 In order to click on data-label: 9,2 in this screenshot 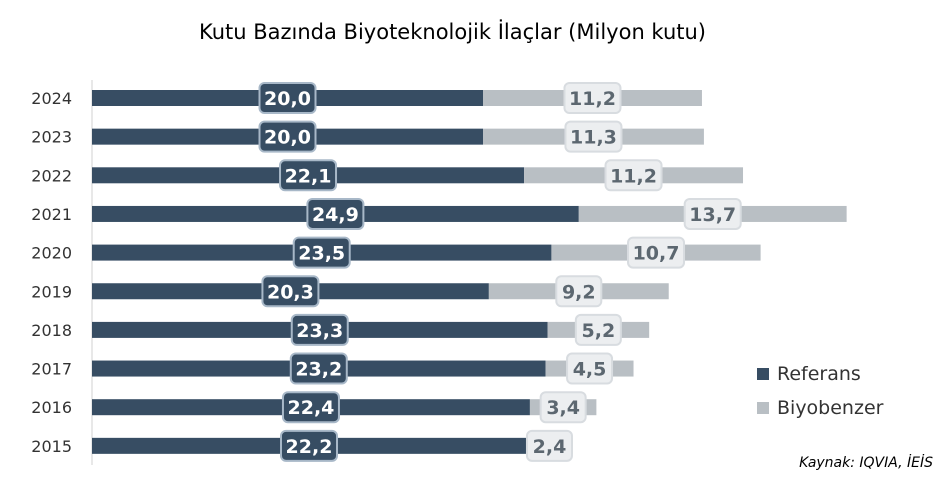, I will do `click(579, 291)`.